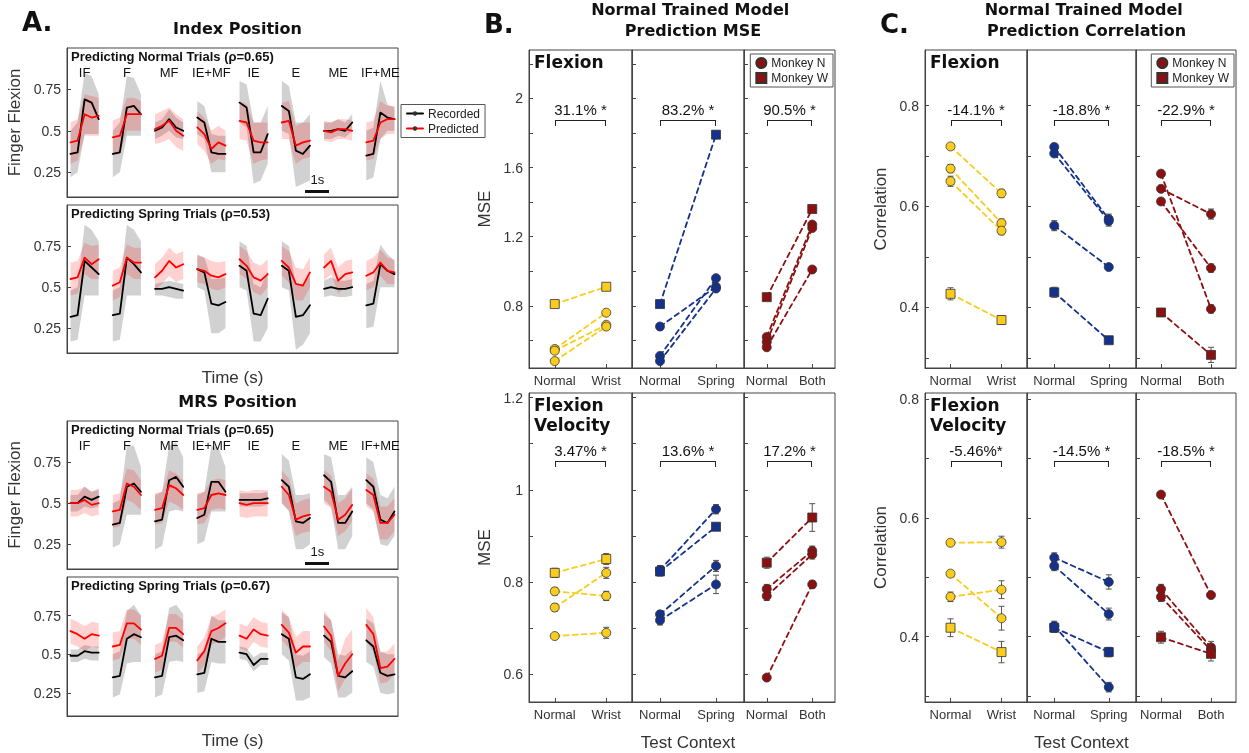 The height and width of the screenshot is (753, 1249). I want to click on y-tick-label: 2, so click(519, 98).